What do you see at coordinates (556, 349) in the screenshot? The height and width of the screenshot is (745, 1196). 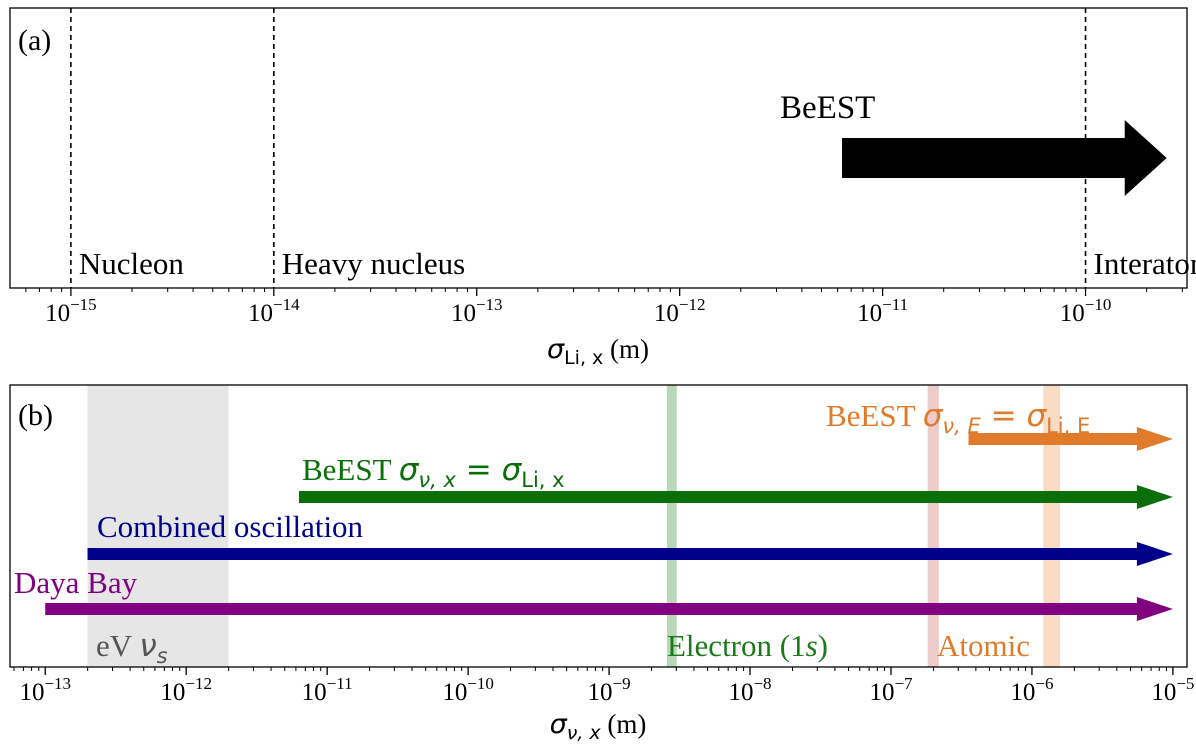 I see `panel-a-xlabel-symbol: σ` at bounding box center [556, 349].